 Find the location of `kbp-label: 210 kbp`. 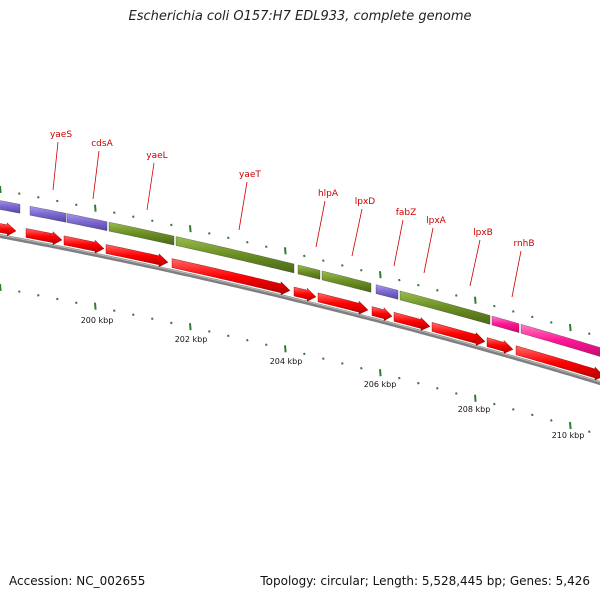

kbp-label: 210 kbp is located at coordinates (568, 435).